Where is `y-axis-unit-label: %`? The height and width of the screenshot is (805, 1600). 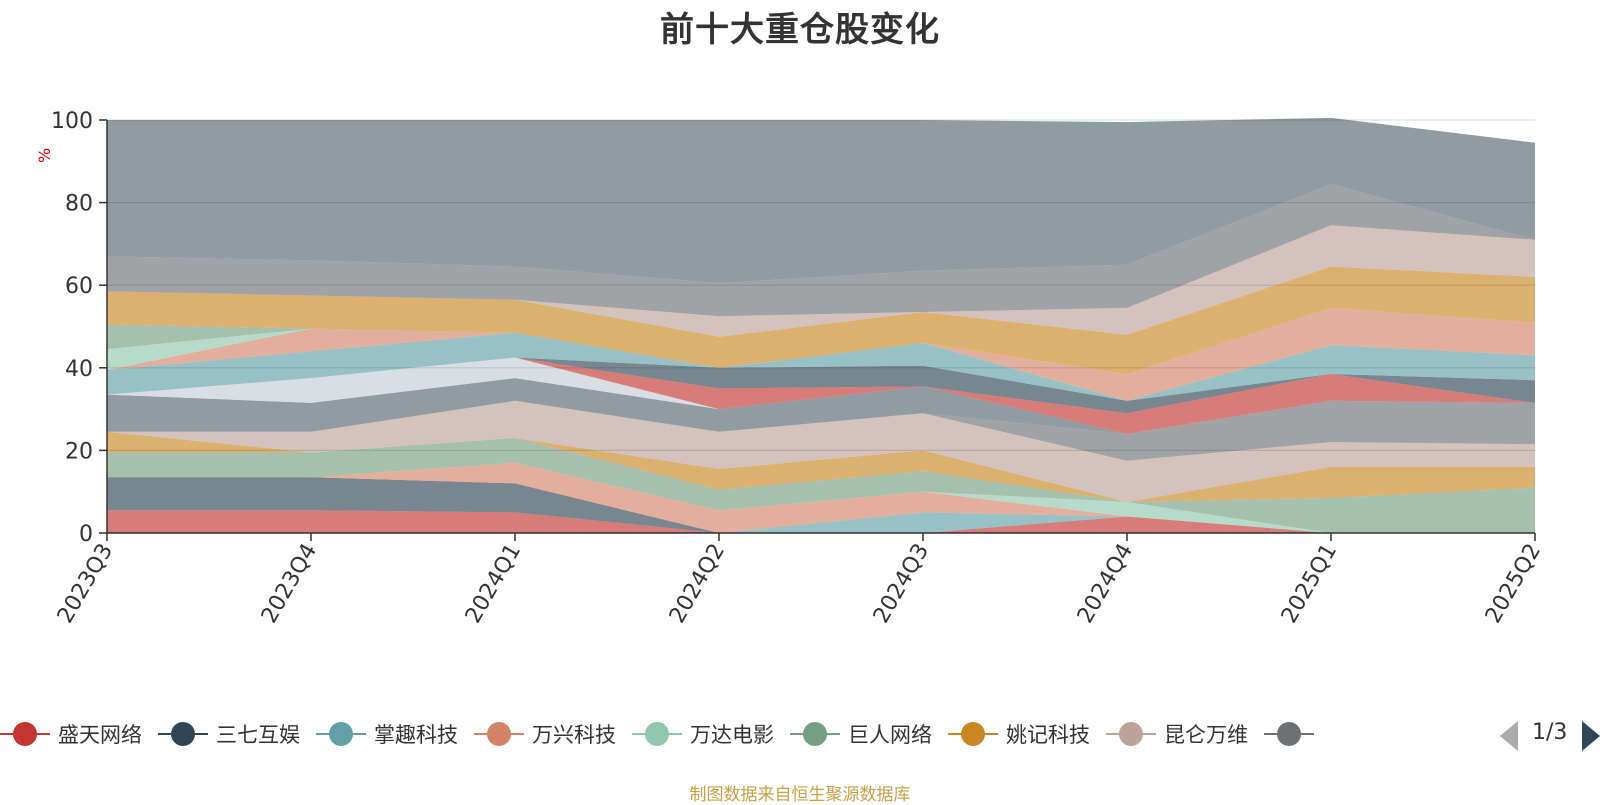
y-axis-unit-label: % is located at coordinates (44, 155).